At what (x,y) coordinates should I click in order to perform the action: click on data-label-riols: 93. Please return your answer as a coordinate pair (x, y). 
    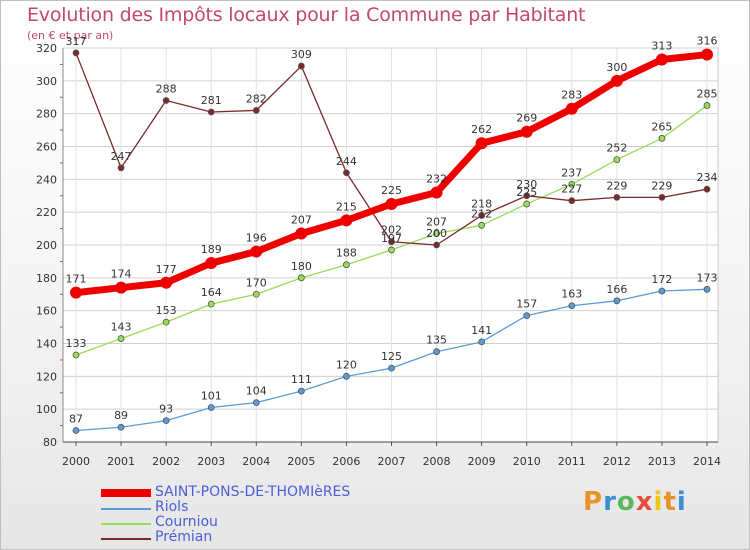
    Looking at the image, I should click on (166, 409).